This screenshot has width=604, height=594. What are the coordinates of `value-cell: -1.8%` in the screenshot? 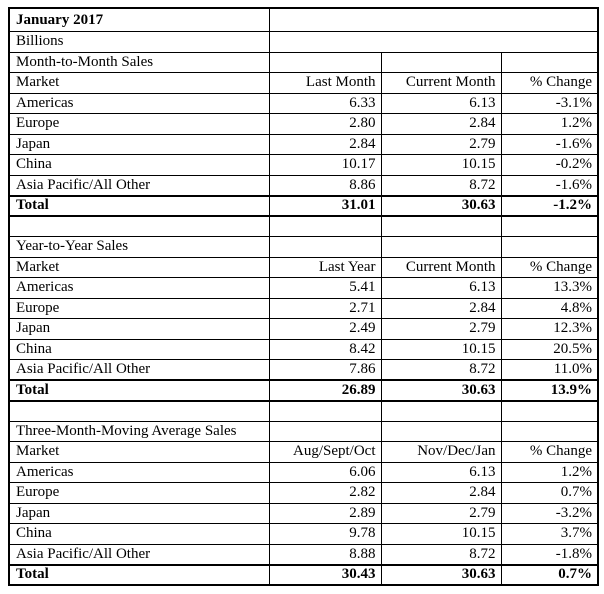 It's located at (549, 554).